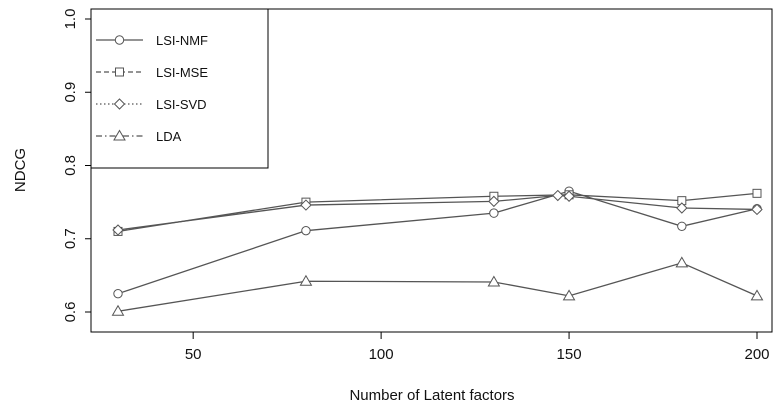  What do you see at coordinates (151, 104) in the screenshot?
I see `legend-item-lsi-svd: LSI-SVD` at bounding box center [151, 104].